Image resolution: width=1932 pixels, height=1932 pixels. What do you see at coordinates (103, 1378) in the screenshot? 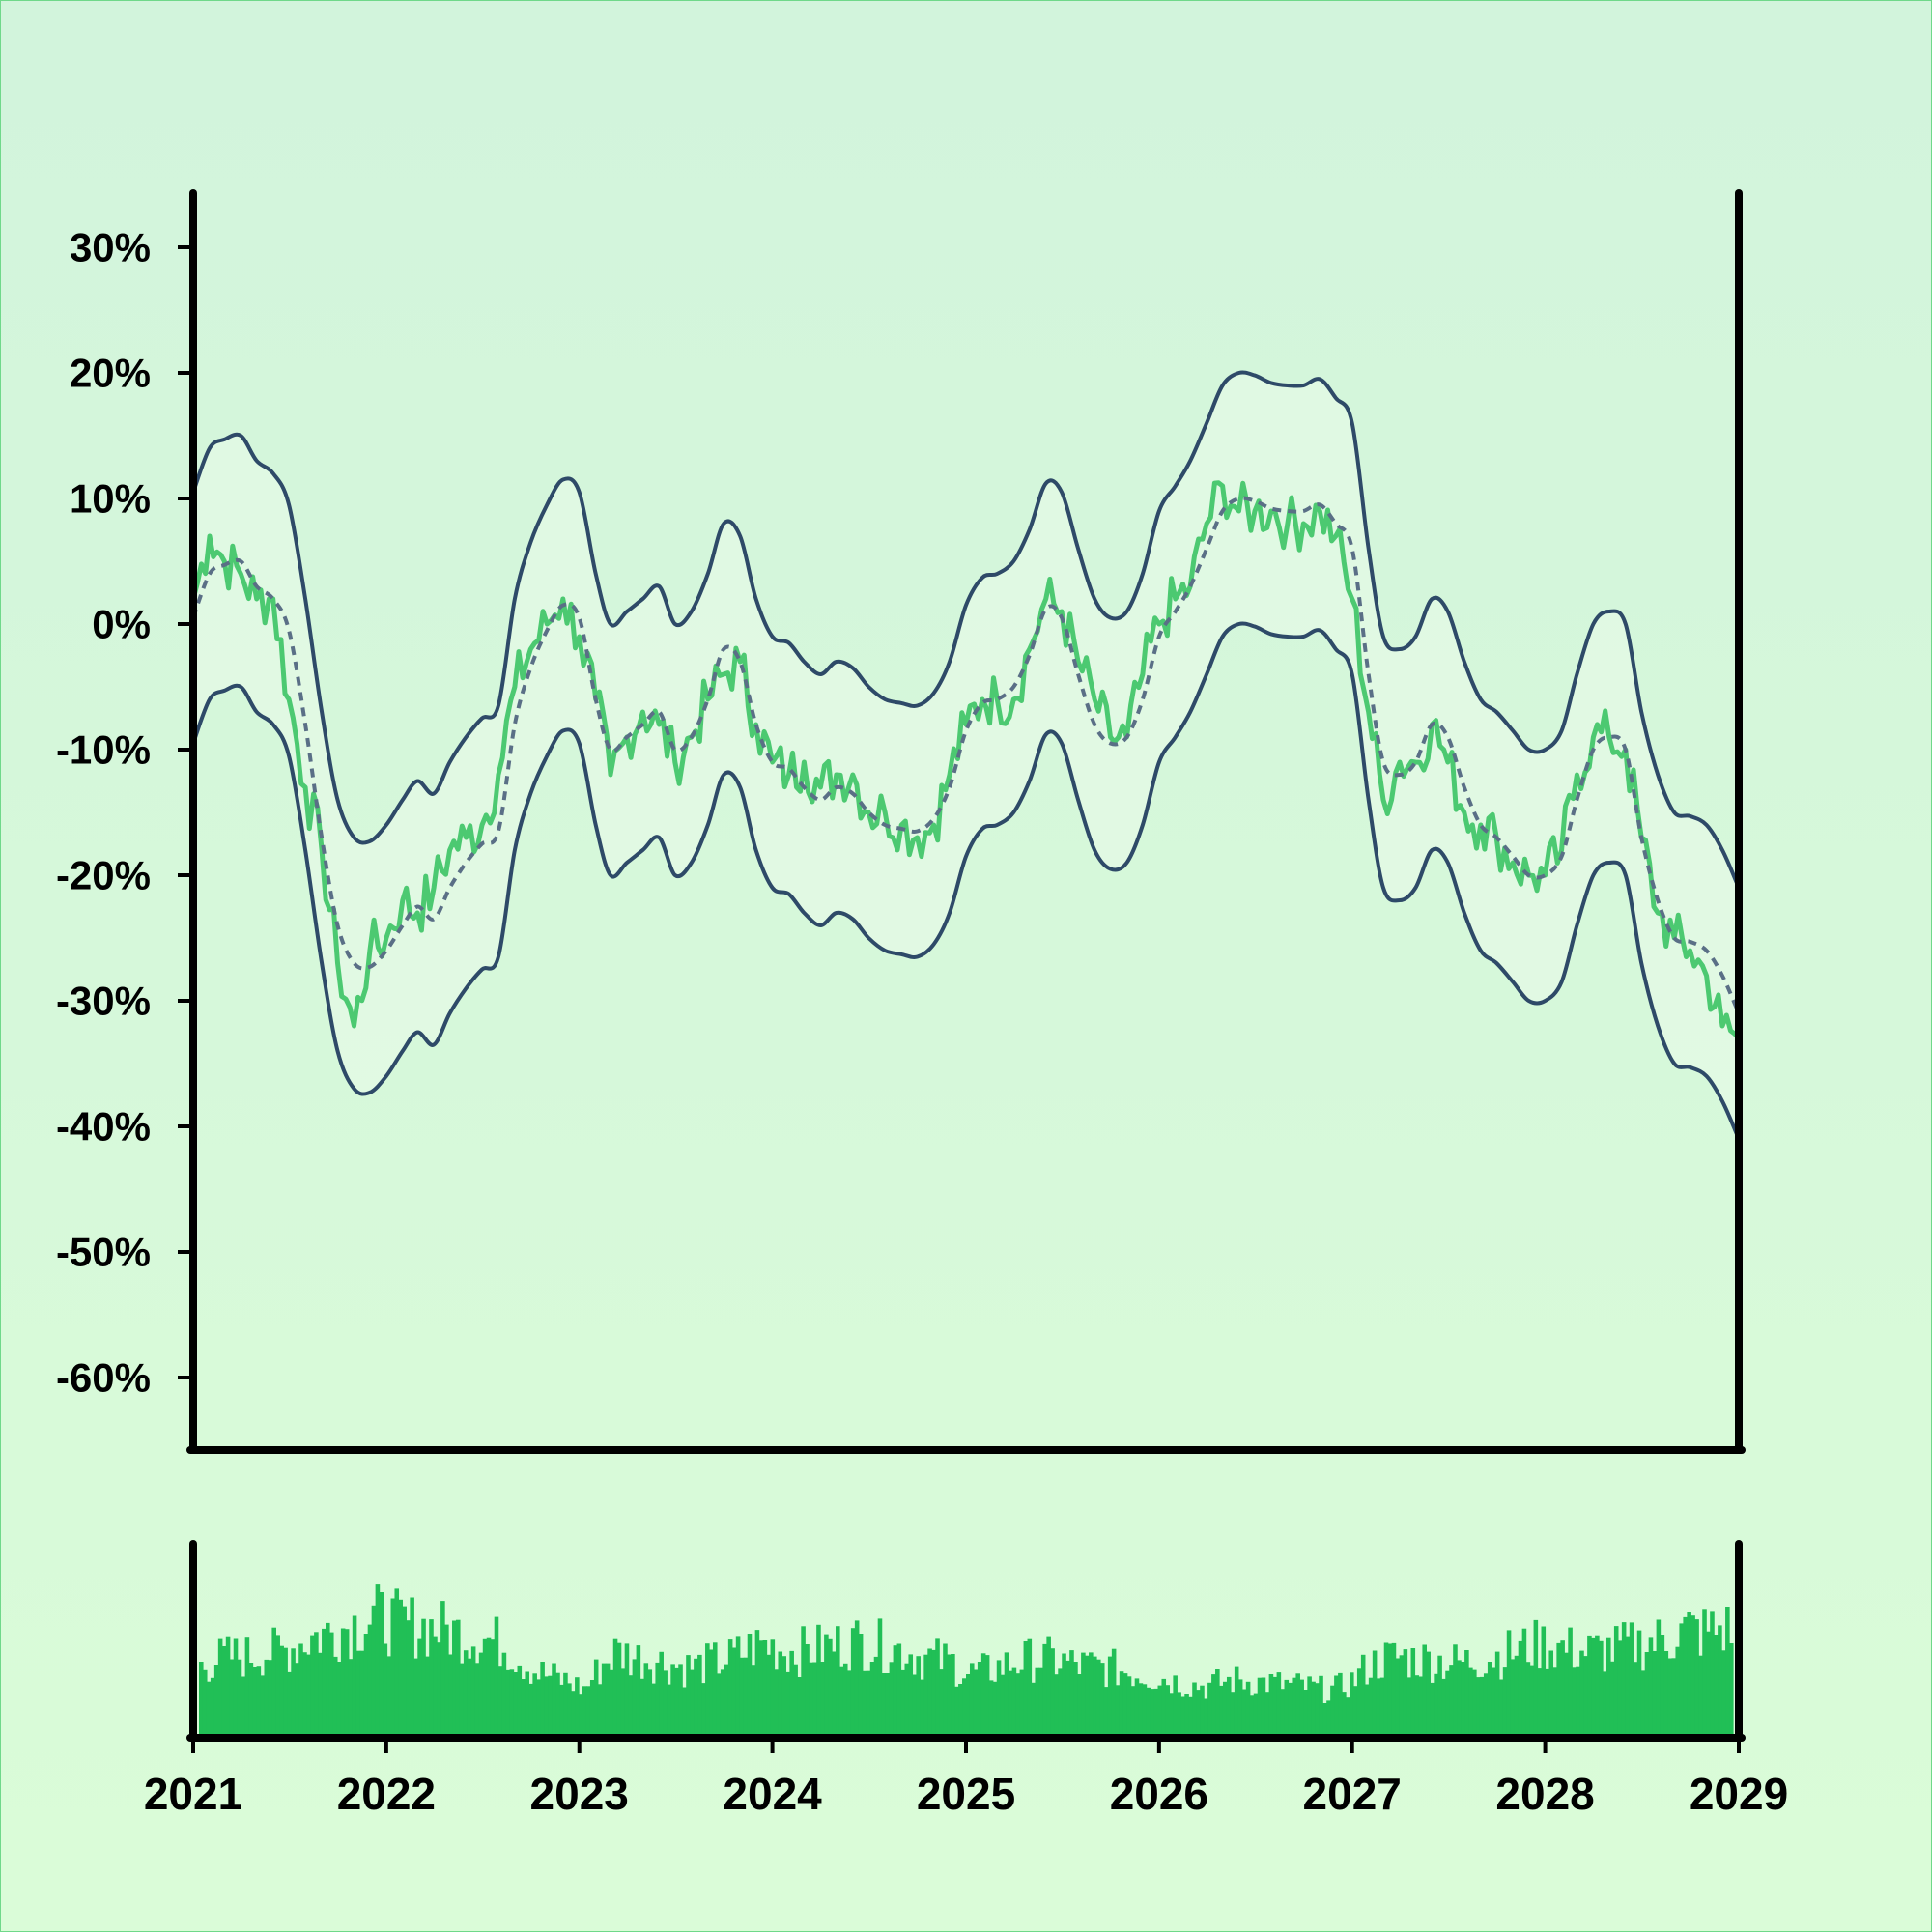
I see `y-tick-label: -60%` at bounding box center [103, 1378].